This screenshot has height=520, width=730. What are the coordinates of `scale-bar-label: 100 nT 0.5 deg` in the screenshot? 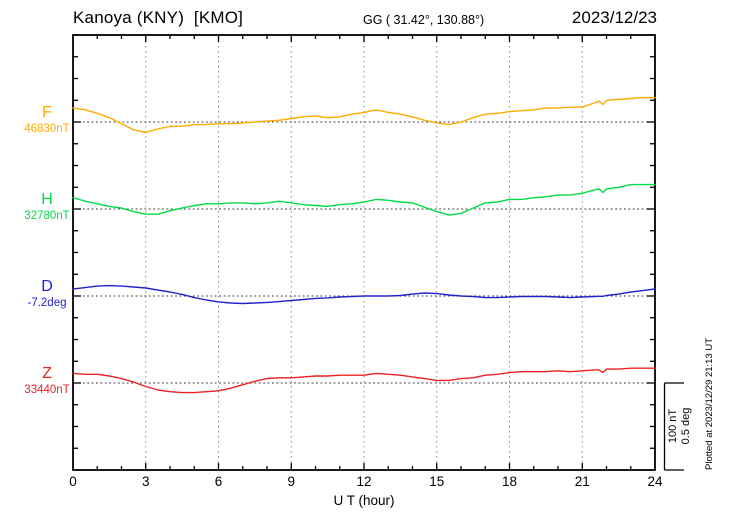 It's located at (679, 426).